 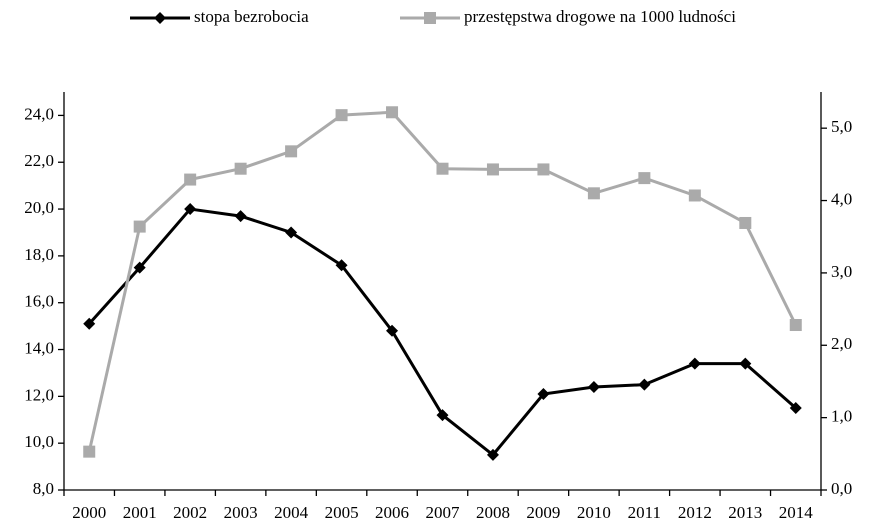 I want to click on x-tick-label: 2013, so click(x=745, y=512).